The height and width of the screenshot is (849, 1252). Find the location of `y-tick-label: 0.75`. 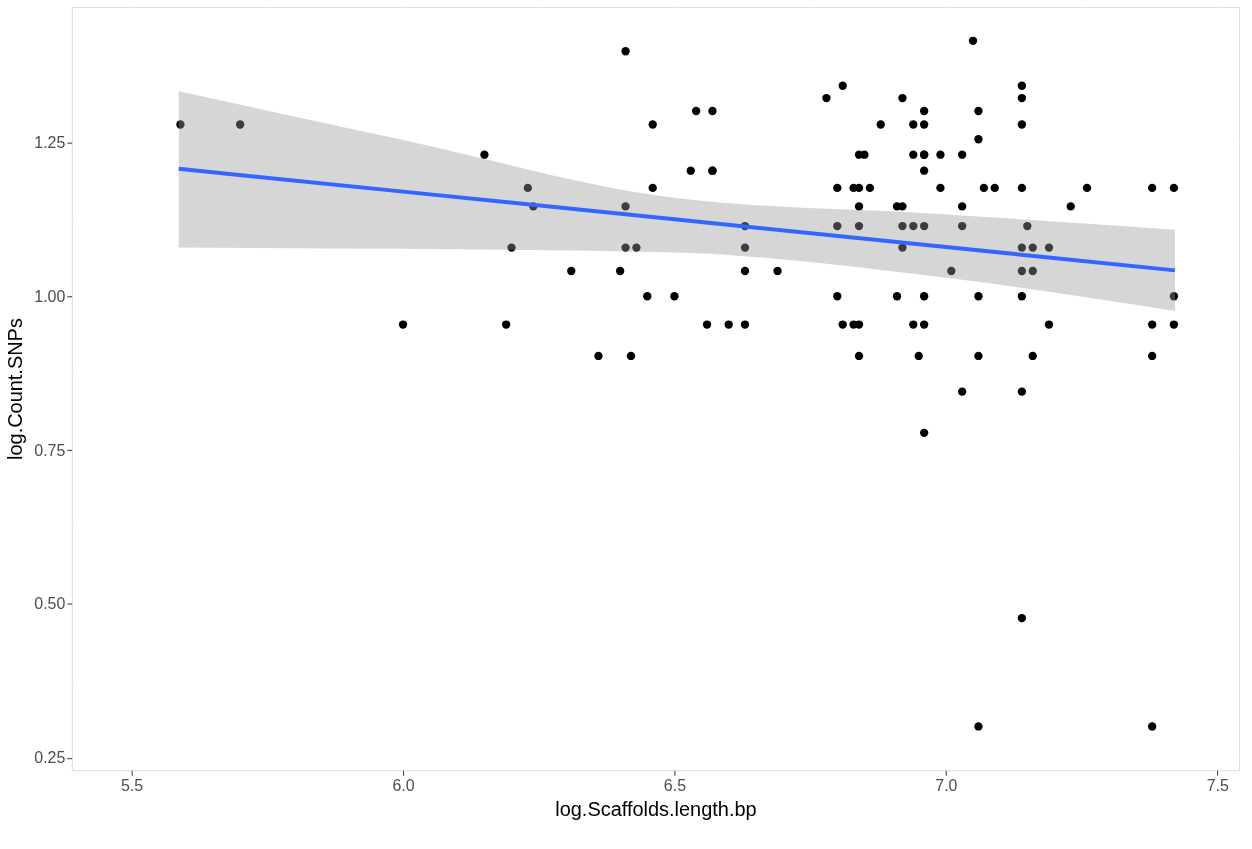

y-tick-label: 0.75 is located at coordinates (50, 450).